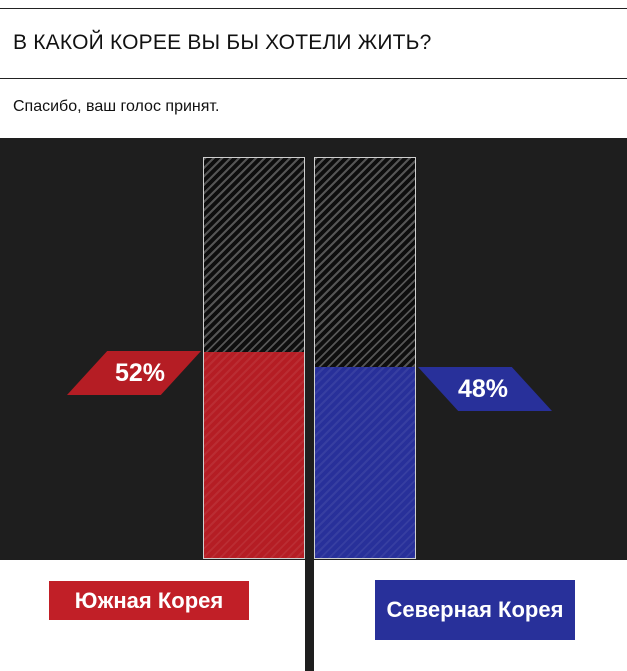 Image resolution: width=627 pixels, height=671 pixels. Describe the element at coordinates (134, 373) in the screenshot. I see `percent-badge-south-korea: 52%` at that location.